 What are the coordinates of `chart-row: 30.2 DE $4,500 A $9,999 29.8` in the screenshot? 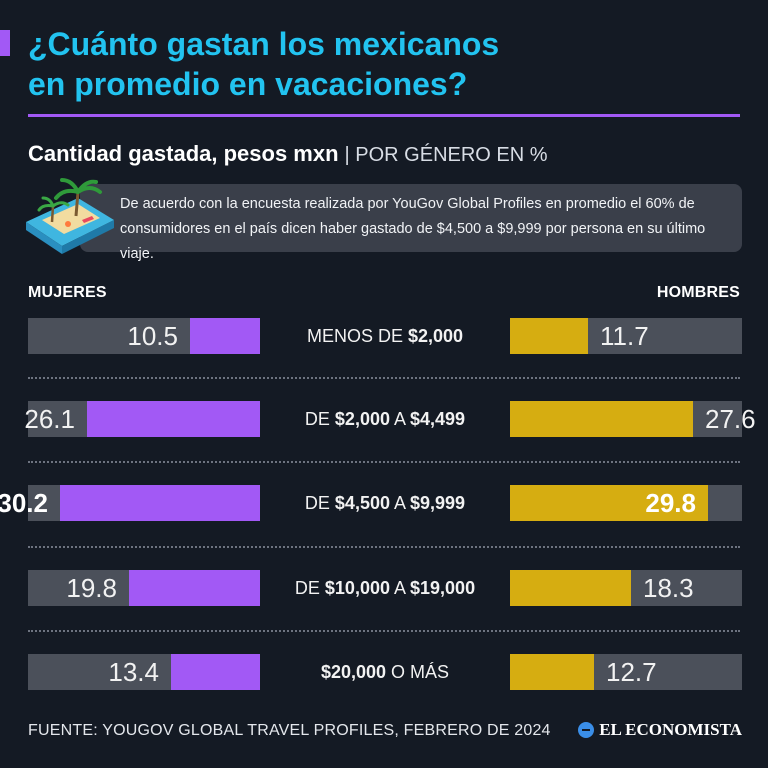 It's located at (384, 503).